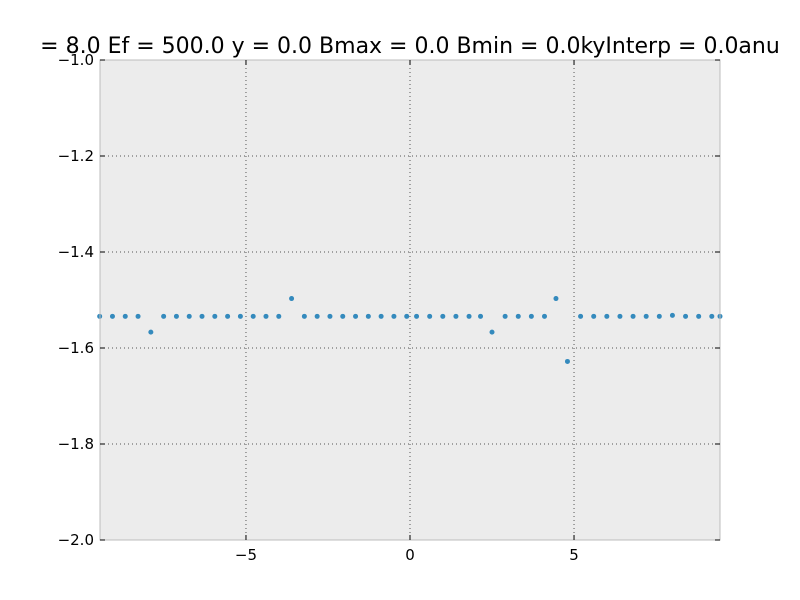  What do you see at coordinates (76, 300) in the screenshot?
I see `y-axis-tick-labels: −1.0 −1.2 −1.4 −1.6 −1.8 −2.0` at bounding box center [76, 300].